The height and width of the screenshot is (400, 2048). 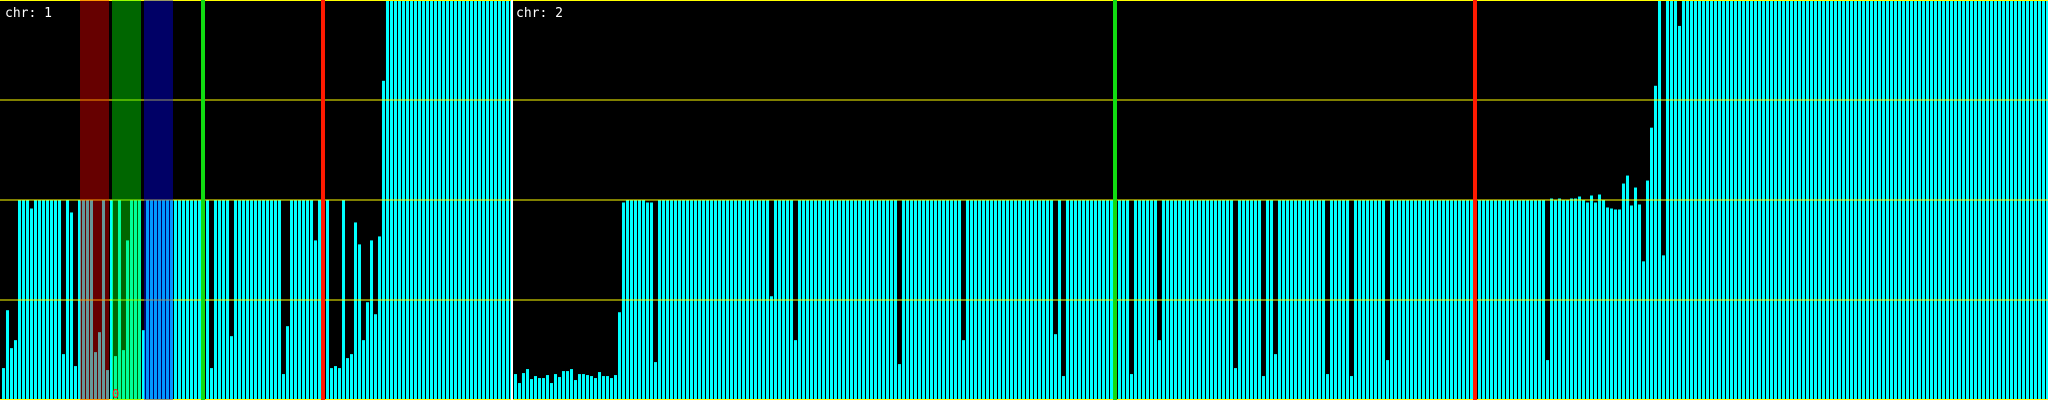 I want to click on region-blue-highlight, so click(x=158, y=200).